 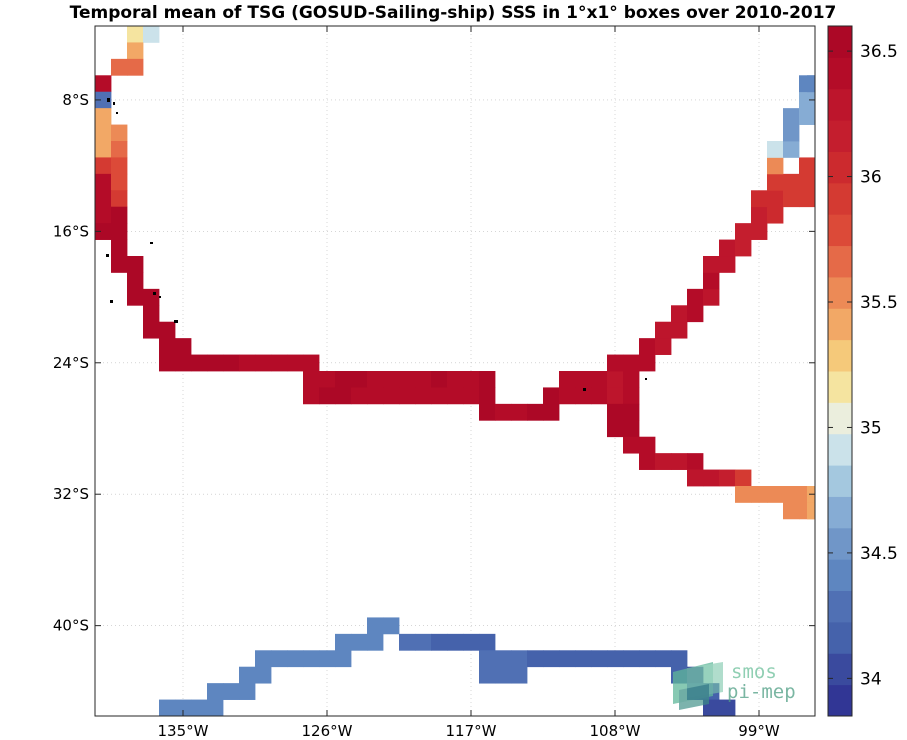 What do you see at coordinates (879, 52) in the screenshot?
I see `colorbar-tick-label: 36.5` at bounding box center [879, 52].